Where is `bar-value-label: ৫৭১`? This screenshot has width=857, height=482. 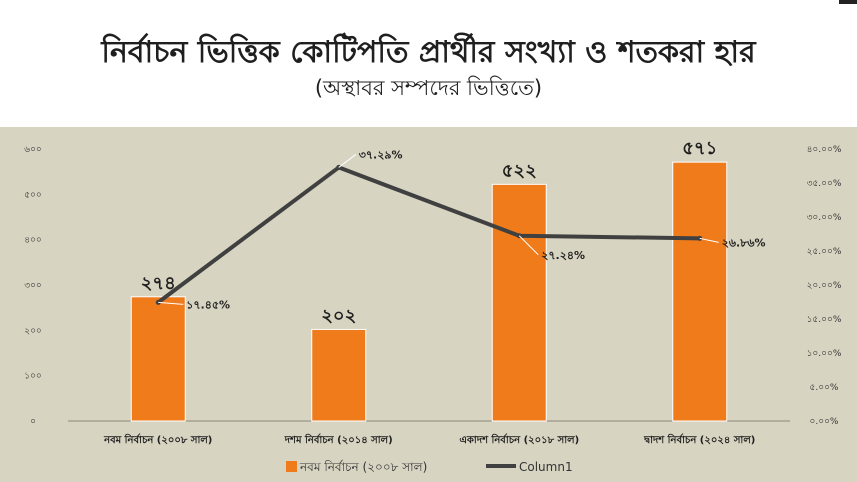 bar-value-label: ৫৭১ is located at coordinates (699, 148).